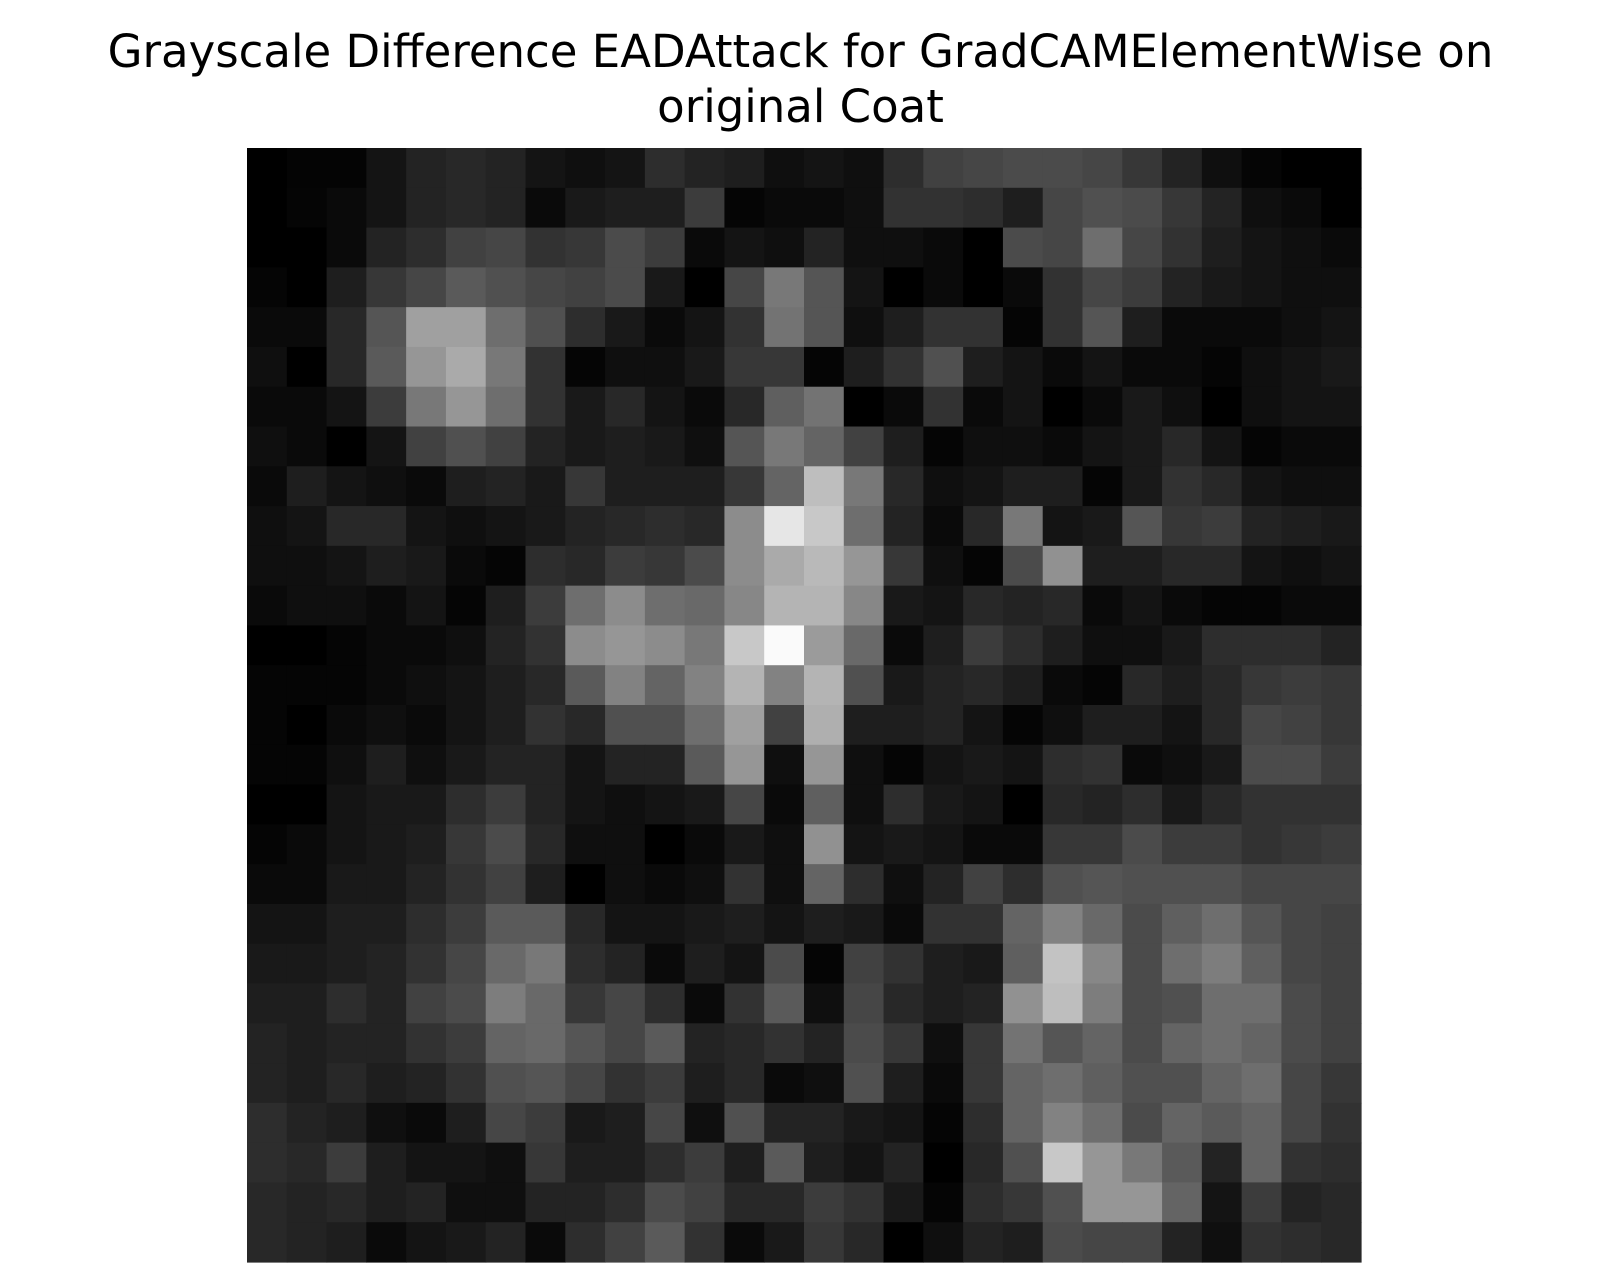  What do you see at coordinates (1063, 884) in the screenshot?
I see `heatmap-cell-r18-c20` at bounding box center [1063, 884].